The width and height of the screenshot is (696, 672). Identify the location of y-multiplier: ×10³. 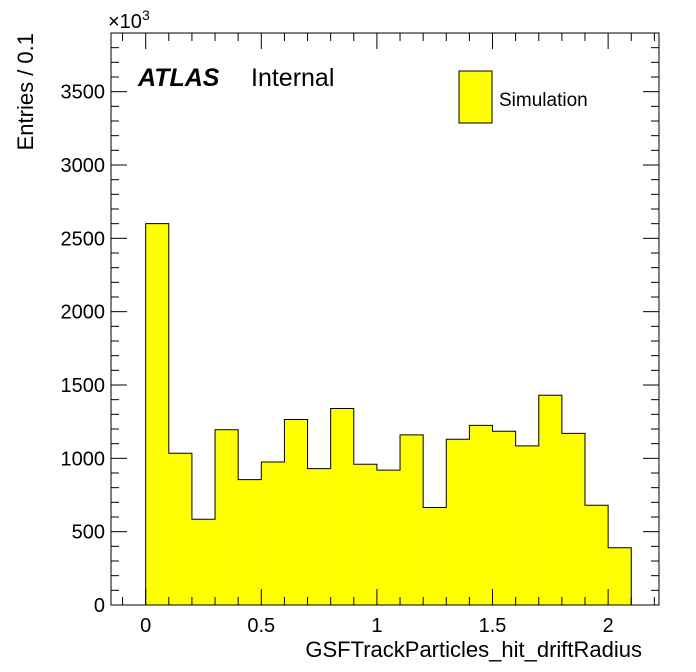
(129, 20).